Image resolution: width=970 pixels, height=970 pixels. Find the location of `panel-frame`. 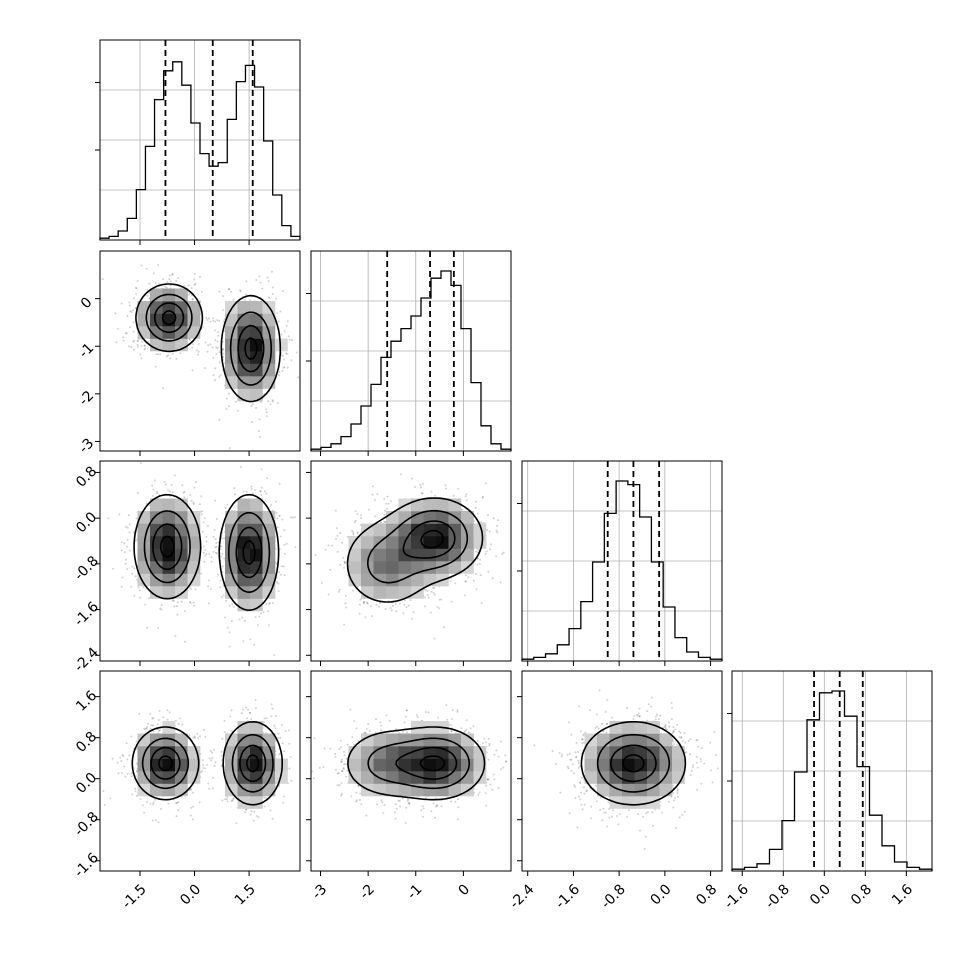

panel-frame is located at coordinates (200, 771).